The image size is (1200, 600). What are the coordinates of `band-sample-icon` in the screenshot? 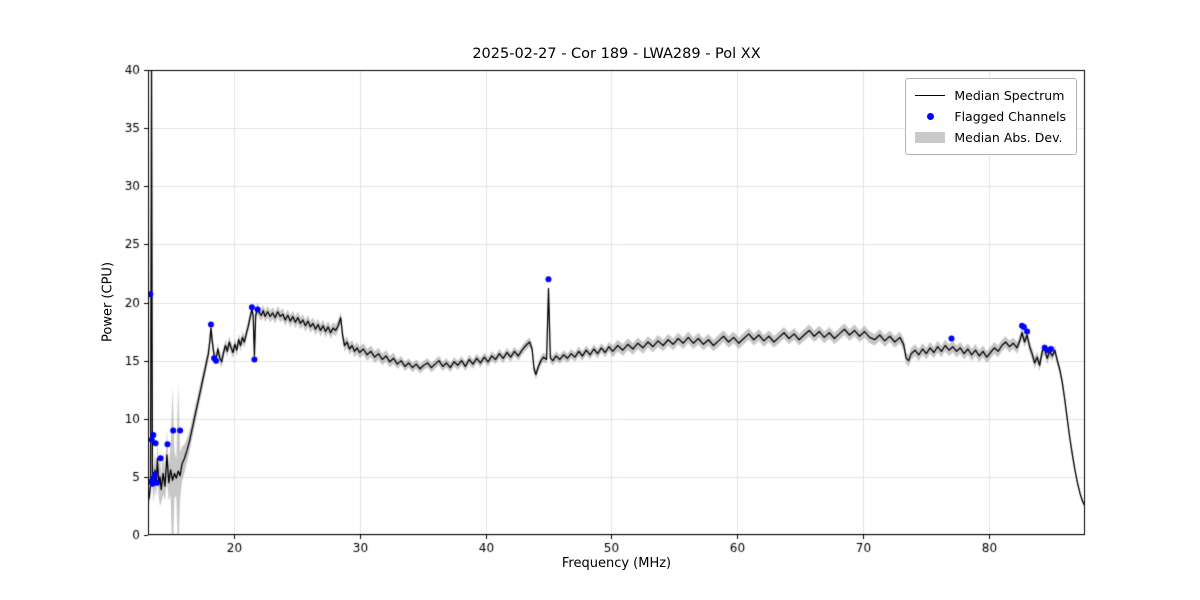 It's located at (930, 137).